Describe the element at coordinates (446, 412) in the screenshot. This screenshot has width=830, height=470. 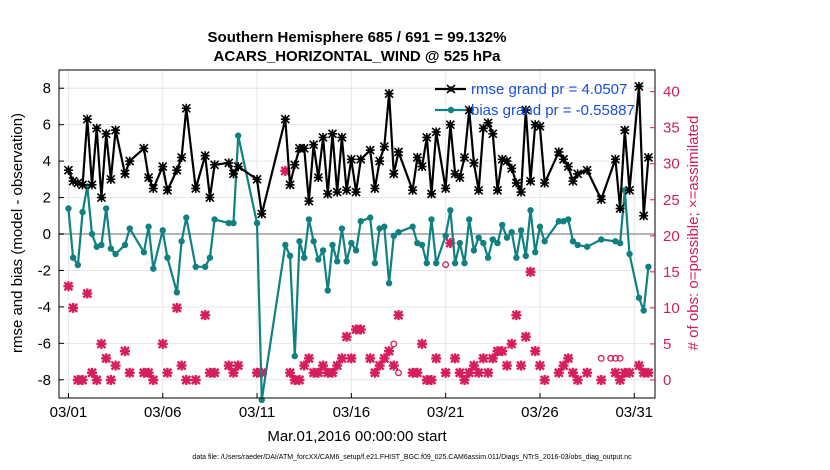
I see `x-tick-label: 03/21` at that location.